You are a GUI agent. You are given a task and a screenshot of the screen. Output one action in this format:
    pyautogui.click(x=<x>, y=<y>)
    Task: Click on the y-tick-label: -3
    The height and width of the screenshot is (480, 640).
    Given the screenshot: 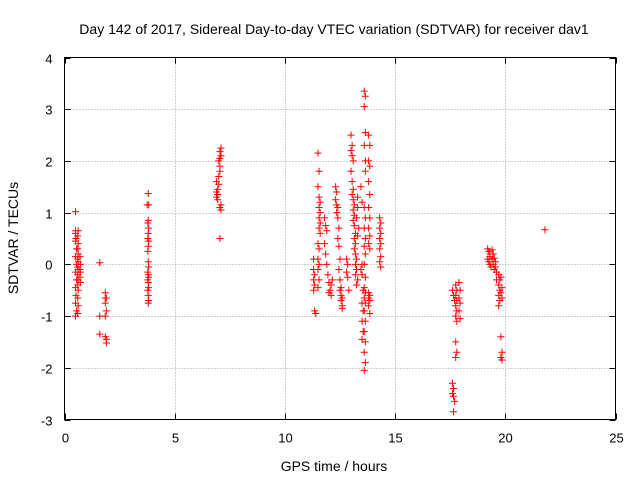 What is the action you would take?
    pyautogui.click(x=47, y=421)
    